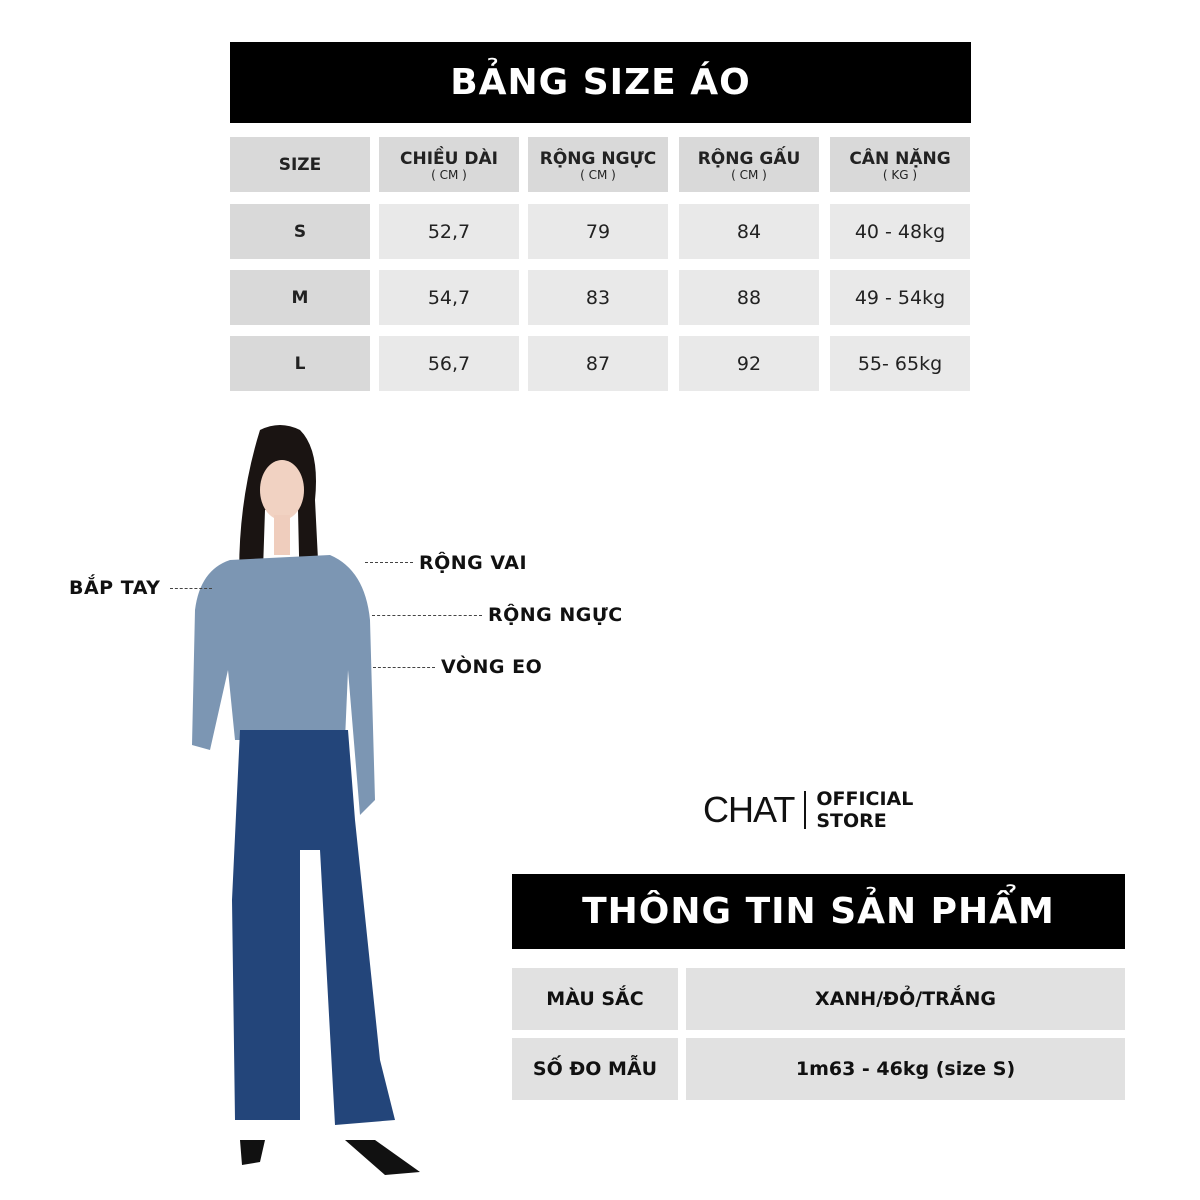  Describe the element at coordinates (555, 615) in the screenshot. I see `label-chest: RỘNG NGỰC` at that location.